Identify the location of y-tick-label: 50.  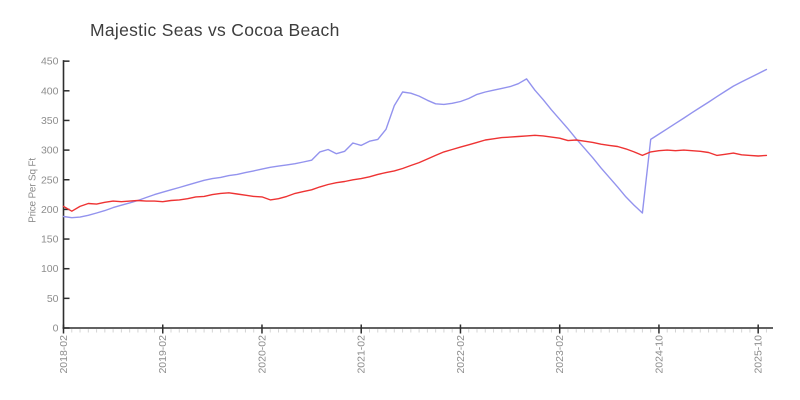
(53, 299).